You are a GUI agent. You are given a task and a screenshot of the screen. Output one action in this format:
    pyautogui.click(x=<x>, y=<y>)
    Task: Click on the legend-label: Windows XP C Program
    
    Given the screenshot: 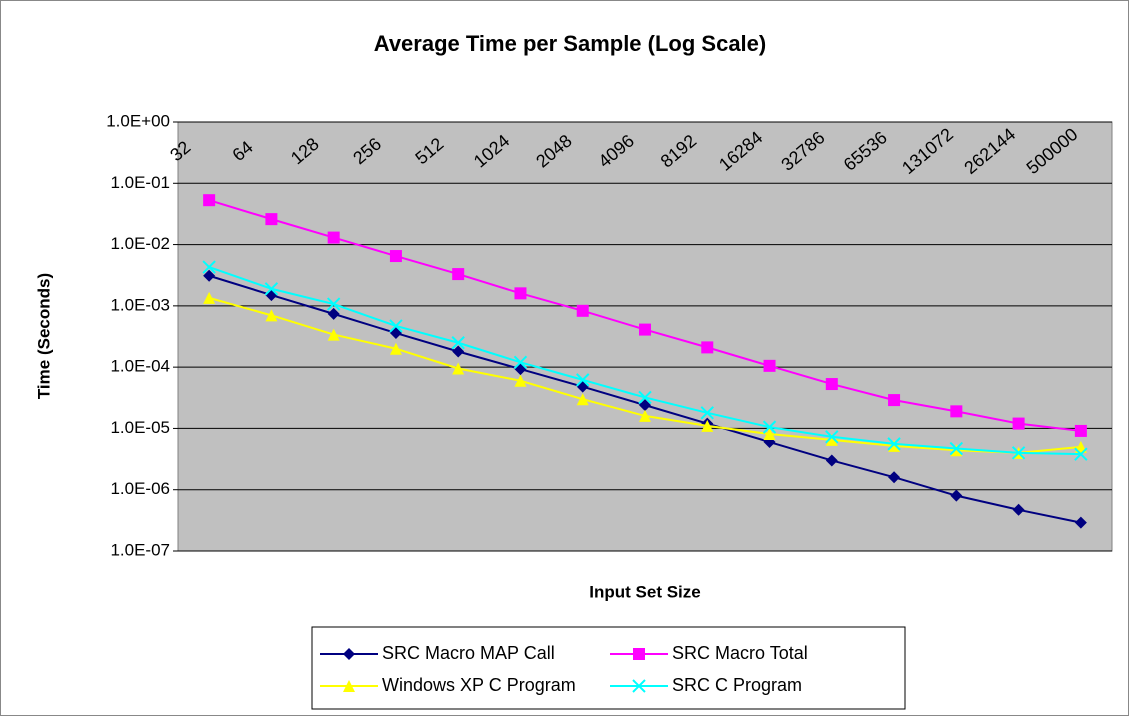 What is the action you would take?
    pyautogui.click(x=479, y=685)
    